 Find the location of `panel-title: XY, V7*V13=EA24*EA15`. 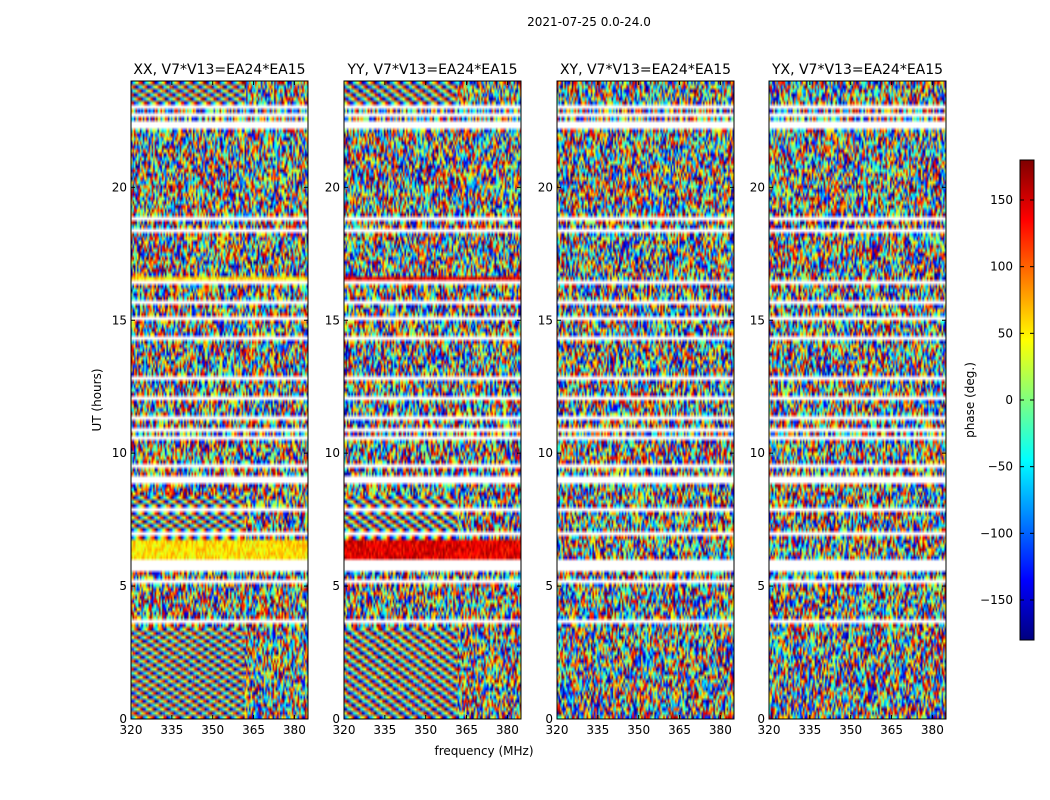

panel-title: XY, V7*V13=EA24*EA15 is located at coordinates (645, 70).